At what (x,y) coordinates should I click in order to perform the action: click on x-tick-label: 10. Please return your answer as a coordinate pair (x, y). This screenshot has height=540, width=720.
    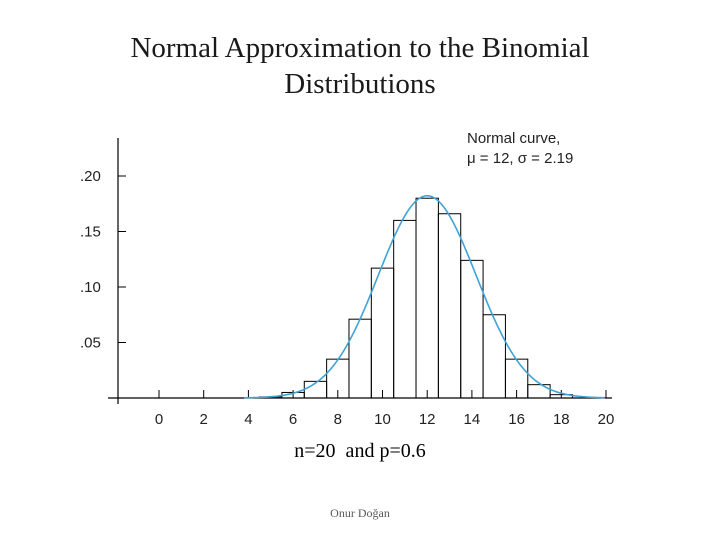
    Looking at the image, I should click on (382, 419).